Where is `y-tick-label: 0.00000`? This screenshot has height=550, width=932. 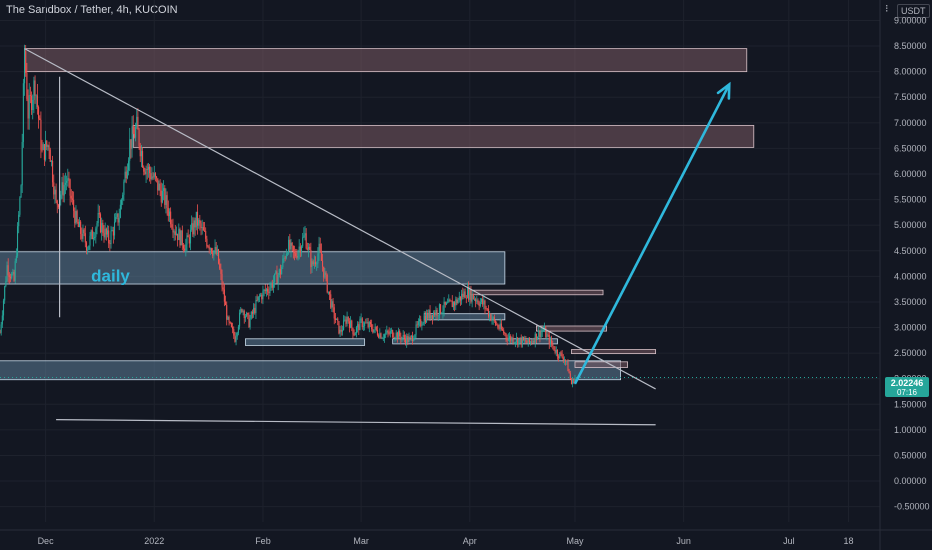 y-tick-label: 0.00000 is located at coordinates (910, 481).